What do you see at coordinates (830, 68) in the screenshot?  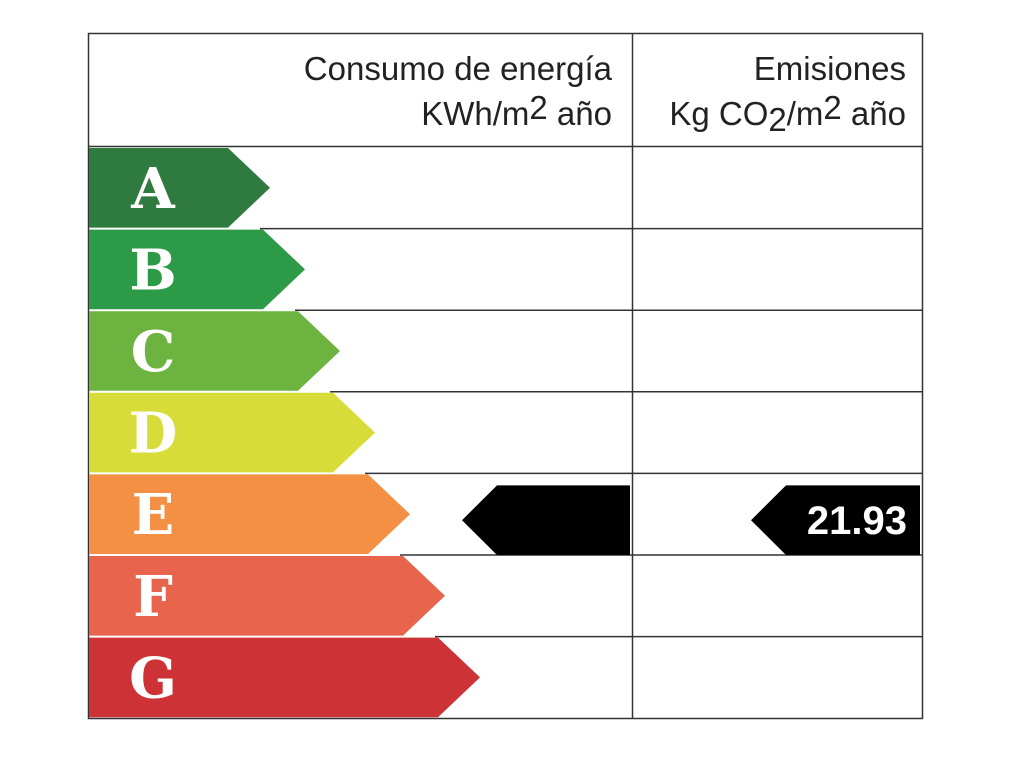 I see `emissions-title: Emisiones` at bounding box center [830, 68].